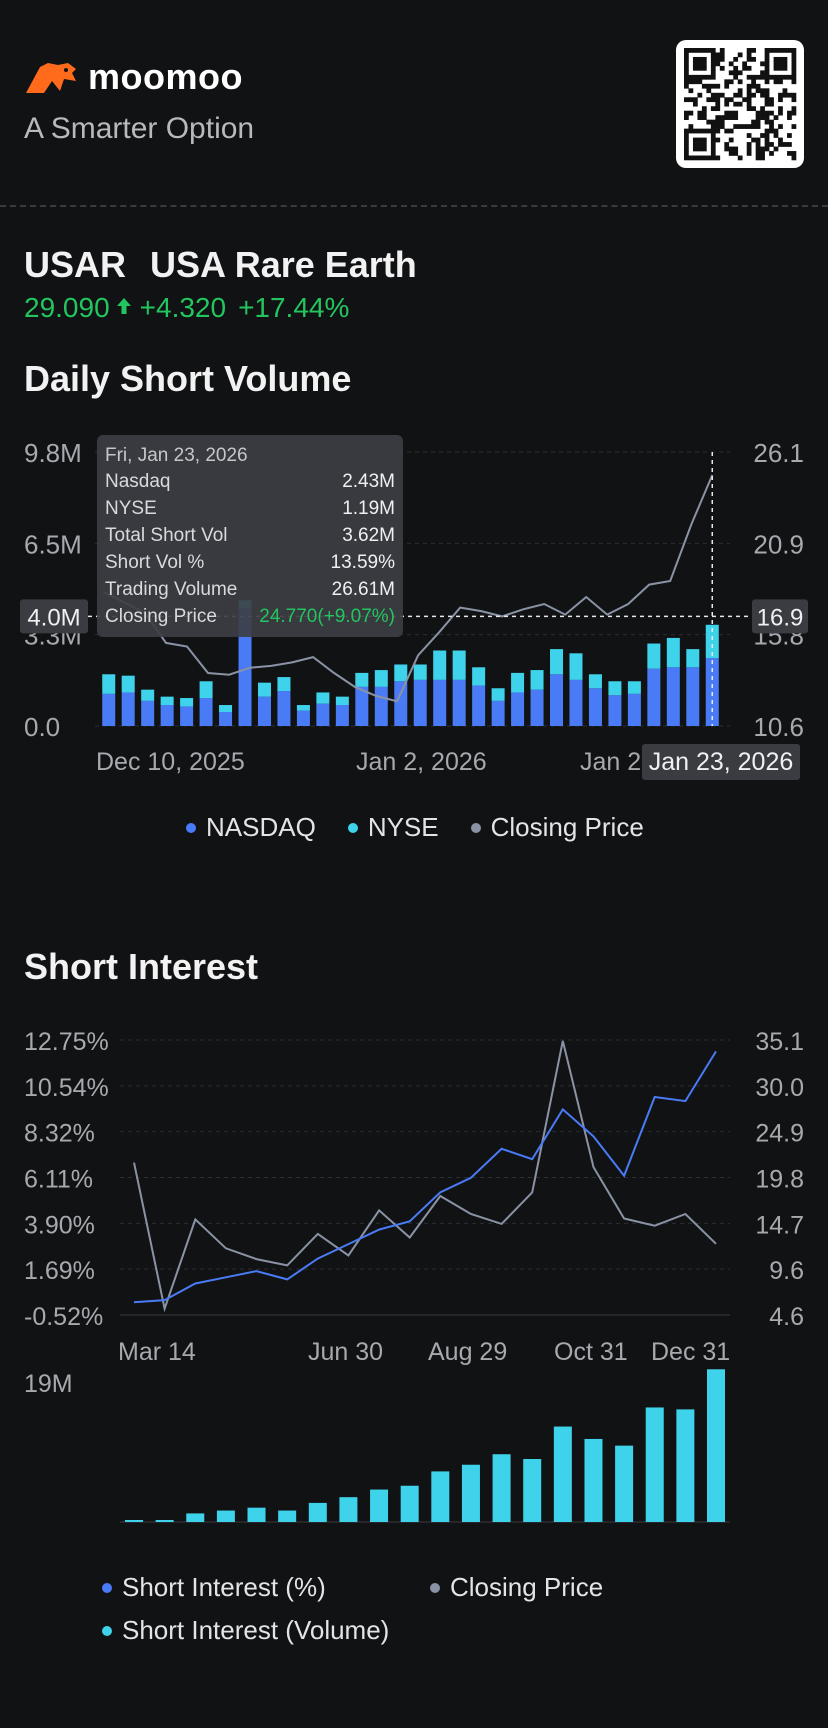  I want to click on y-axis-right-tick: 4.6, so click(786, 1317).